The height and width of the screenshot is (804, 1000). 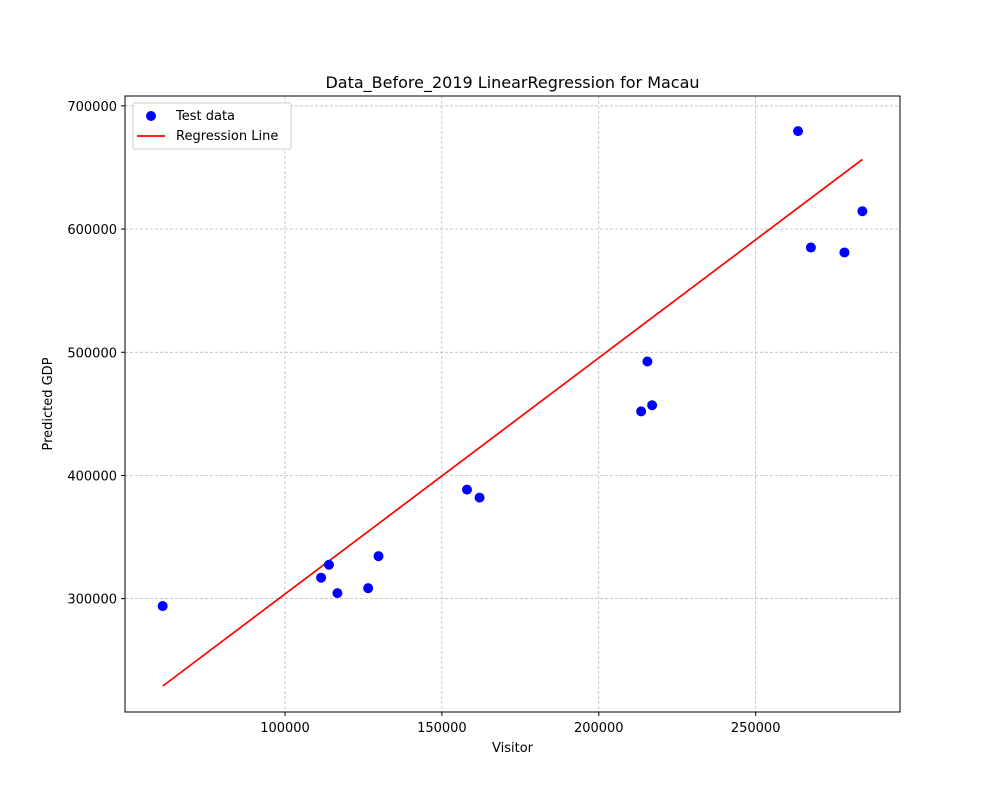 I want to click on x-tick-label: 200000, so click(x=599, y=728).